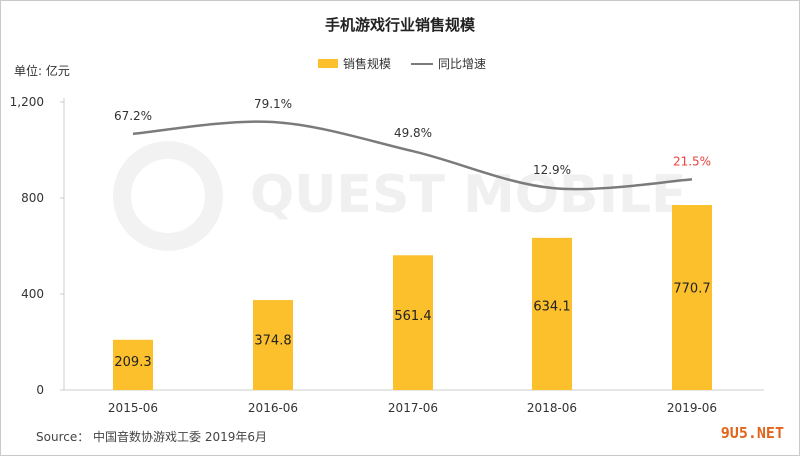  I want to click on growth-rate-label: 67.2%, so click(133, 116).